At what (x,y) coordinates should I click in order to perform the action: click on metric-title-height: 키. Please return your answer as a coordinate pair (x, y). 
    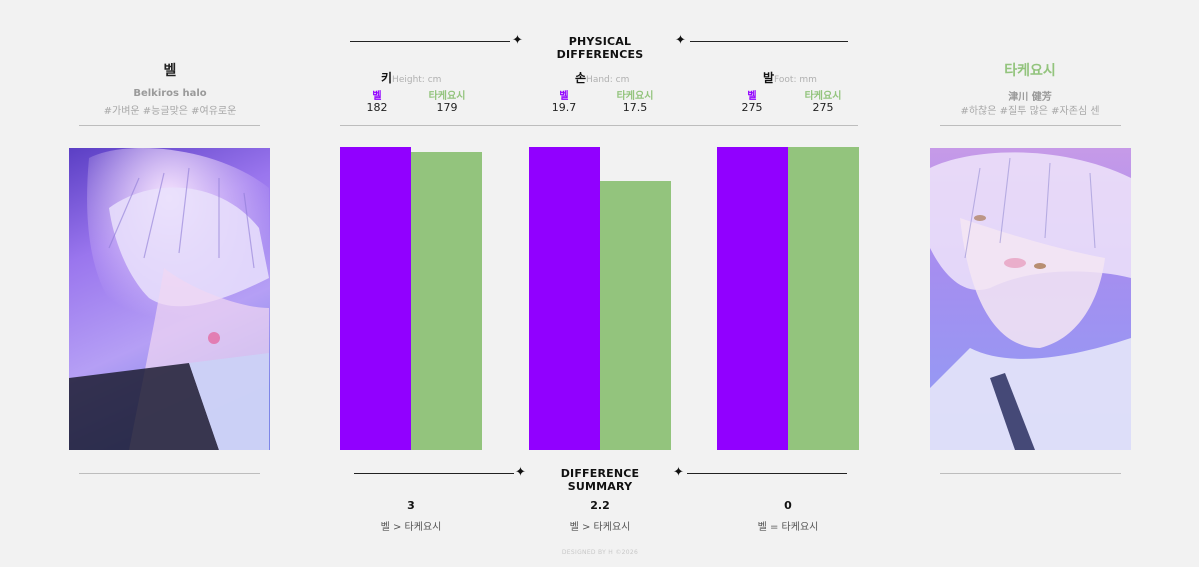
    Looking at the image, I should click on (387, 78).